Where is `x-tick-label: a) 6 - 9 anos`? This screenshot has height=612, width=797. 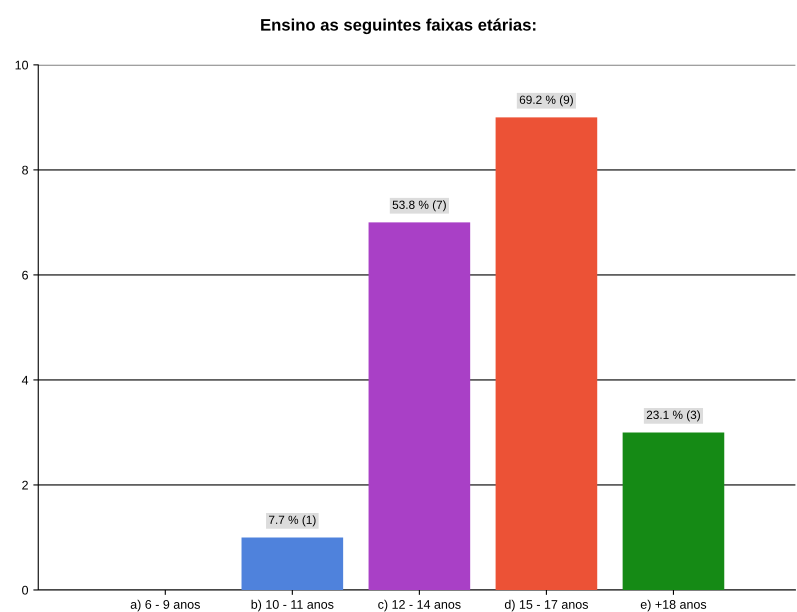 x-tick-label: a) 6 - 9 anos is located at coordinates (165, 606).